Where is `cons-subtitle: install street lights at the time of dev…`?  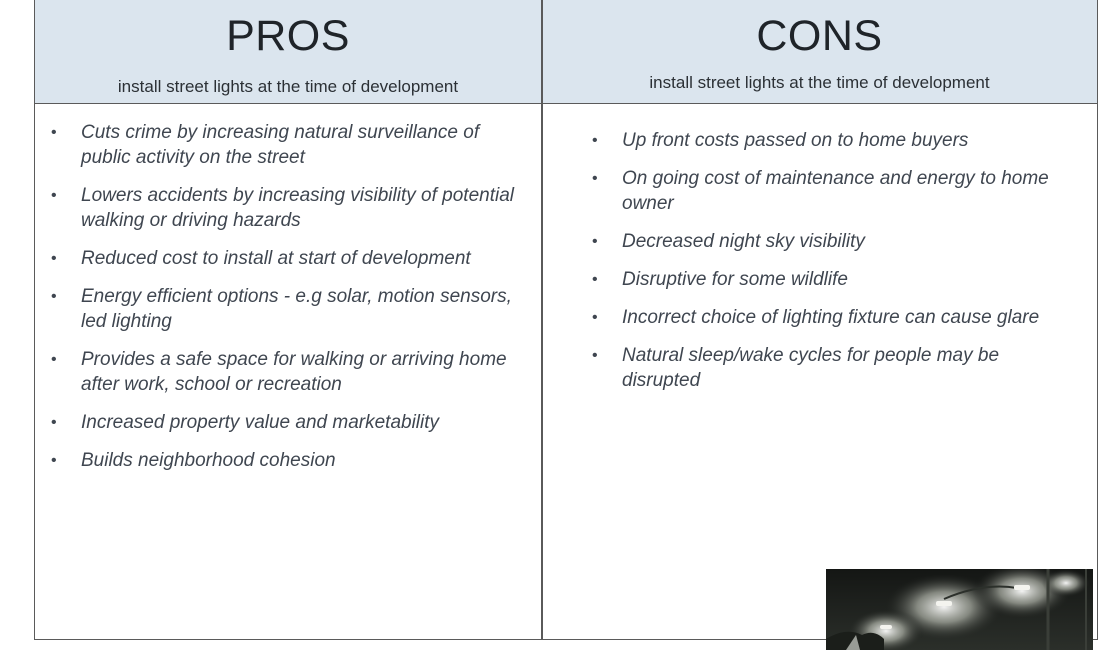 cons-subtitle: install street lights at the time of dev… is located at coordinates (819, 82).